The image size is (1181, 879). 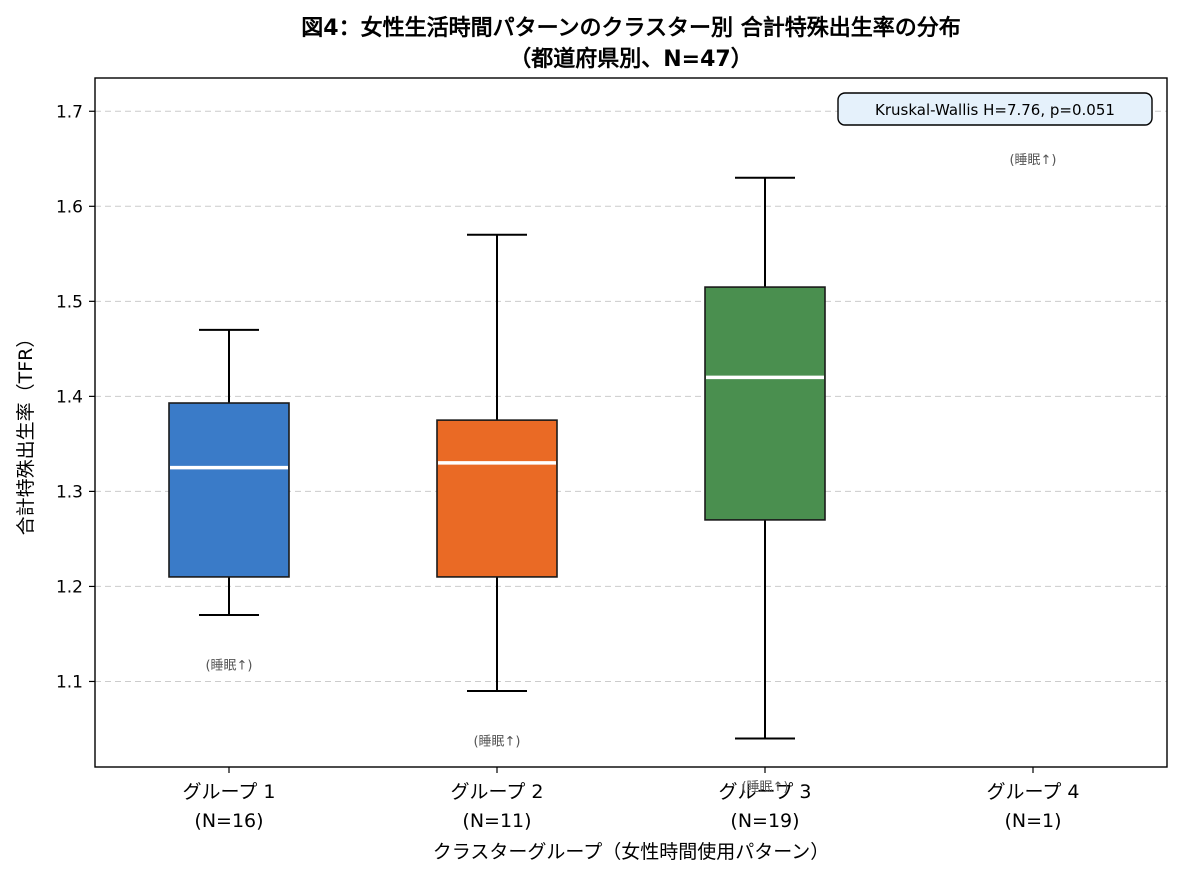 I want to click on x-tick-count: (N=11), so click(x=496, y=821).